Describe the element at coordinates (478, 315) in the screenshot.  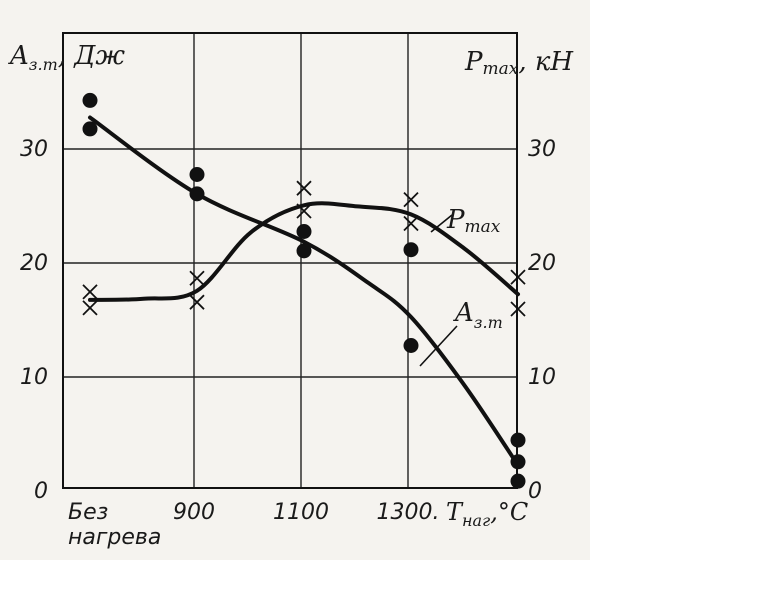
I see `svg-text: Aз.т` at that location.